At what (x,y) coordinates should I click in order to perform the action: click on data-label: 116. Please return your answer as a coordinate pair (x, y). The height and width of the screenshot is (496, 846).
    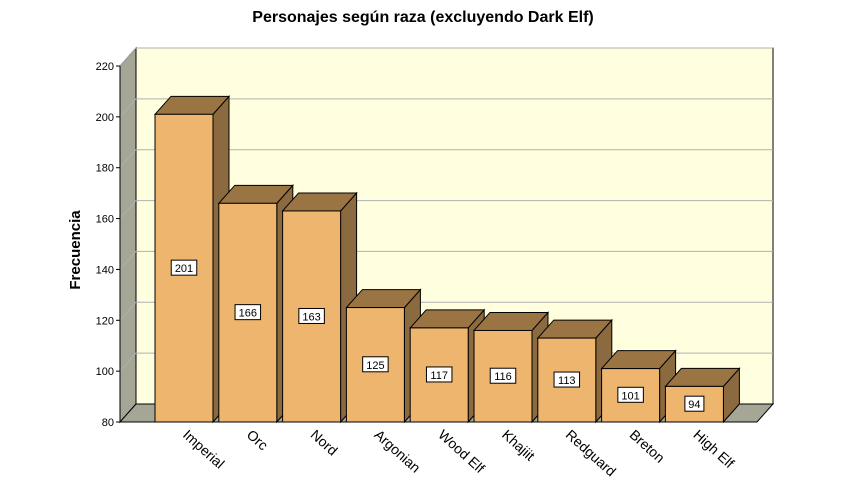
    Looking at the image, I should click on (503, 377).